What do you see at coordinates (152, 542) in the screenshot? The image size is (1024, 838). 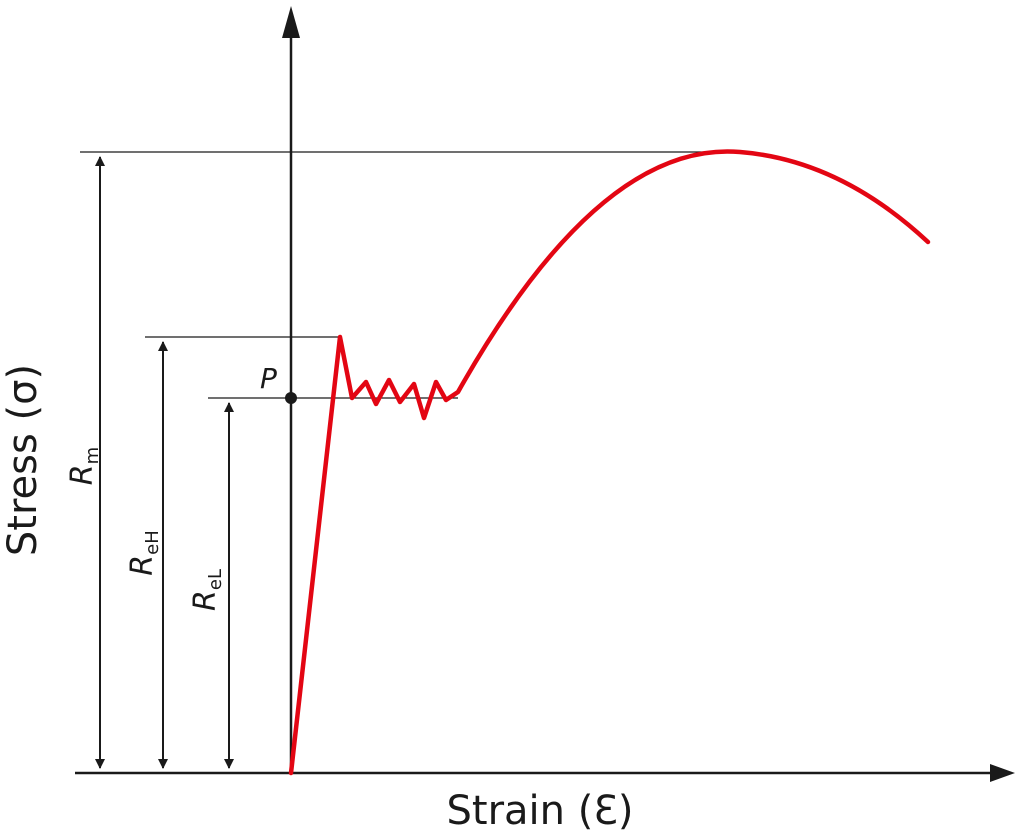 I see `reh-label-sub: eH` at bounding box center [152, 542].